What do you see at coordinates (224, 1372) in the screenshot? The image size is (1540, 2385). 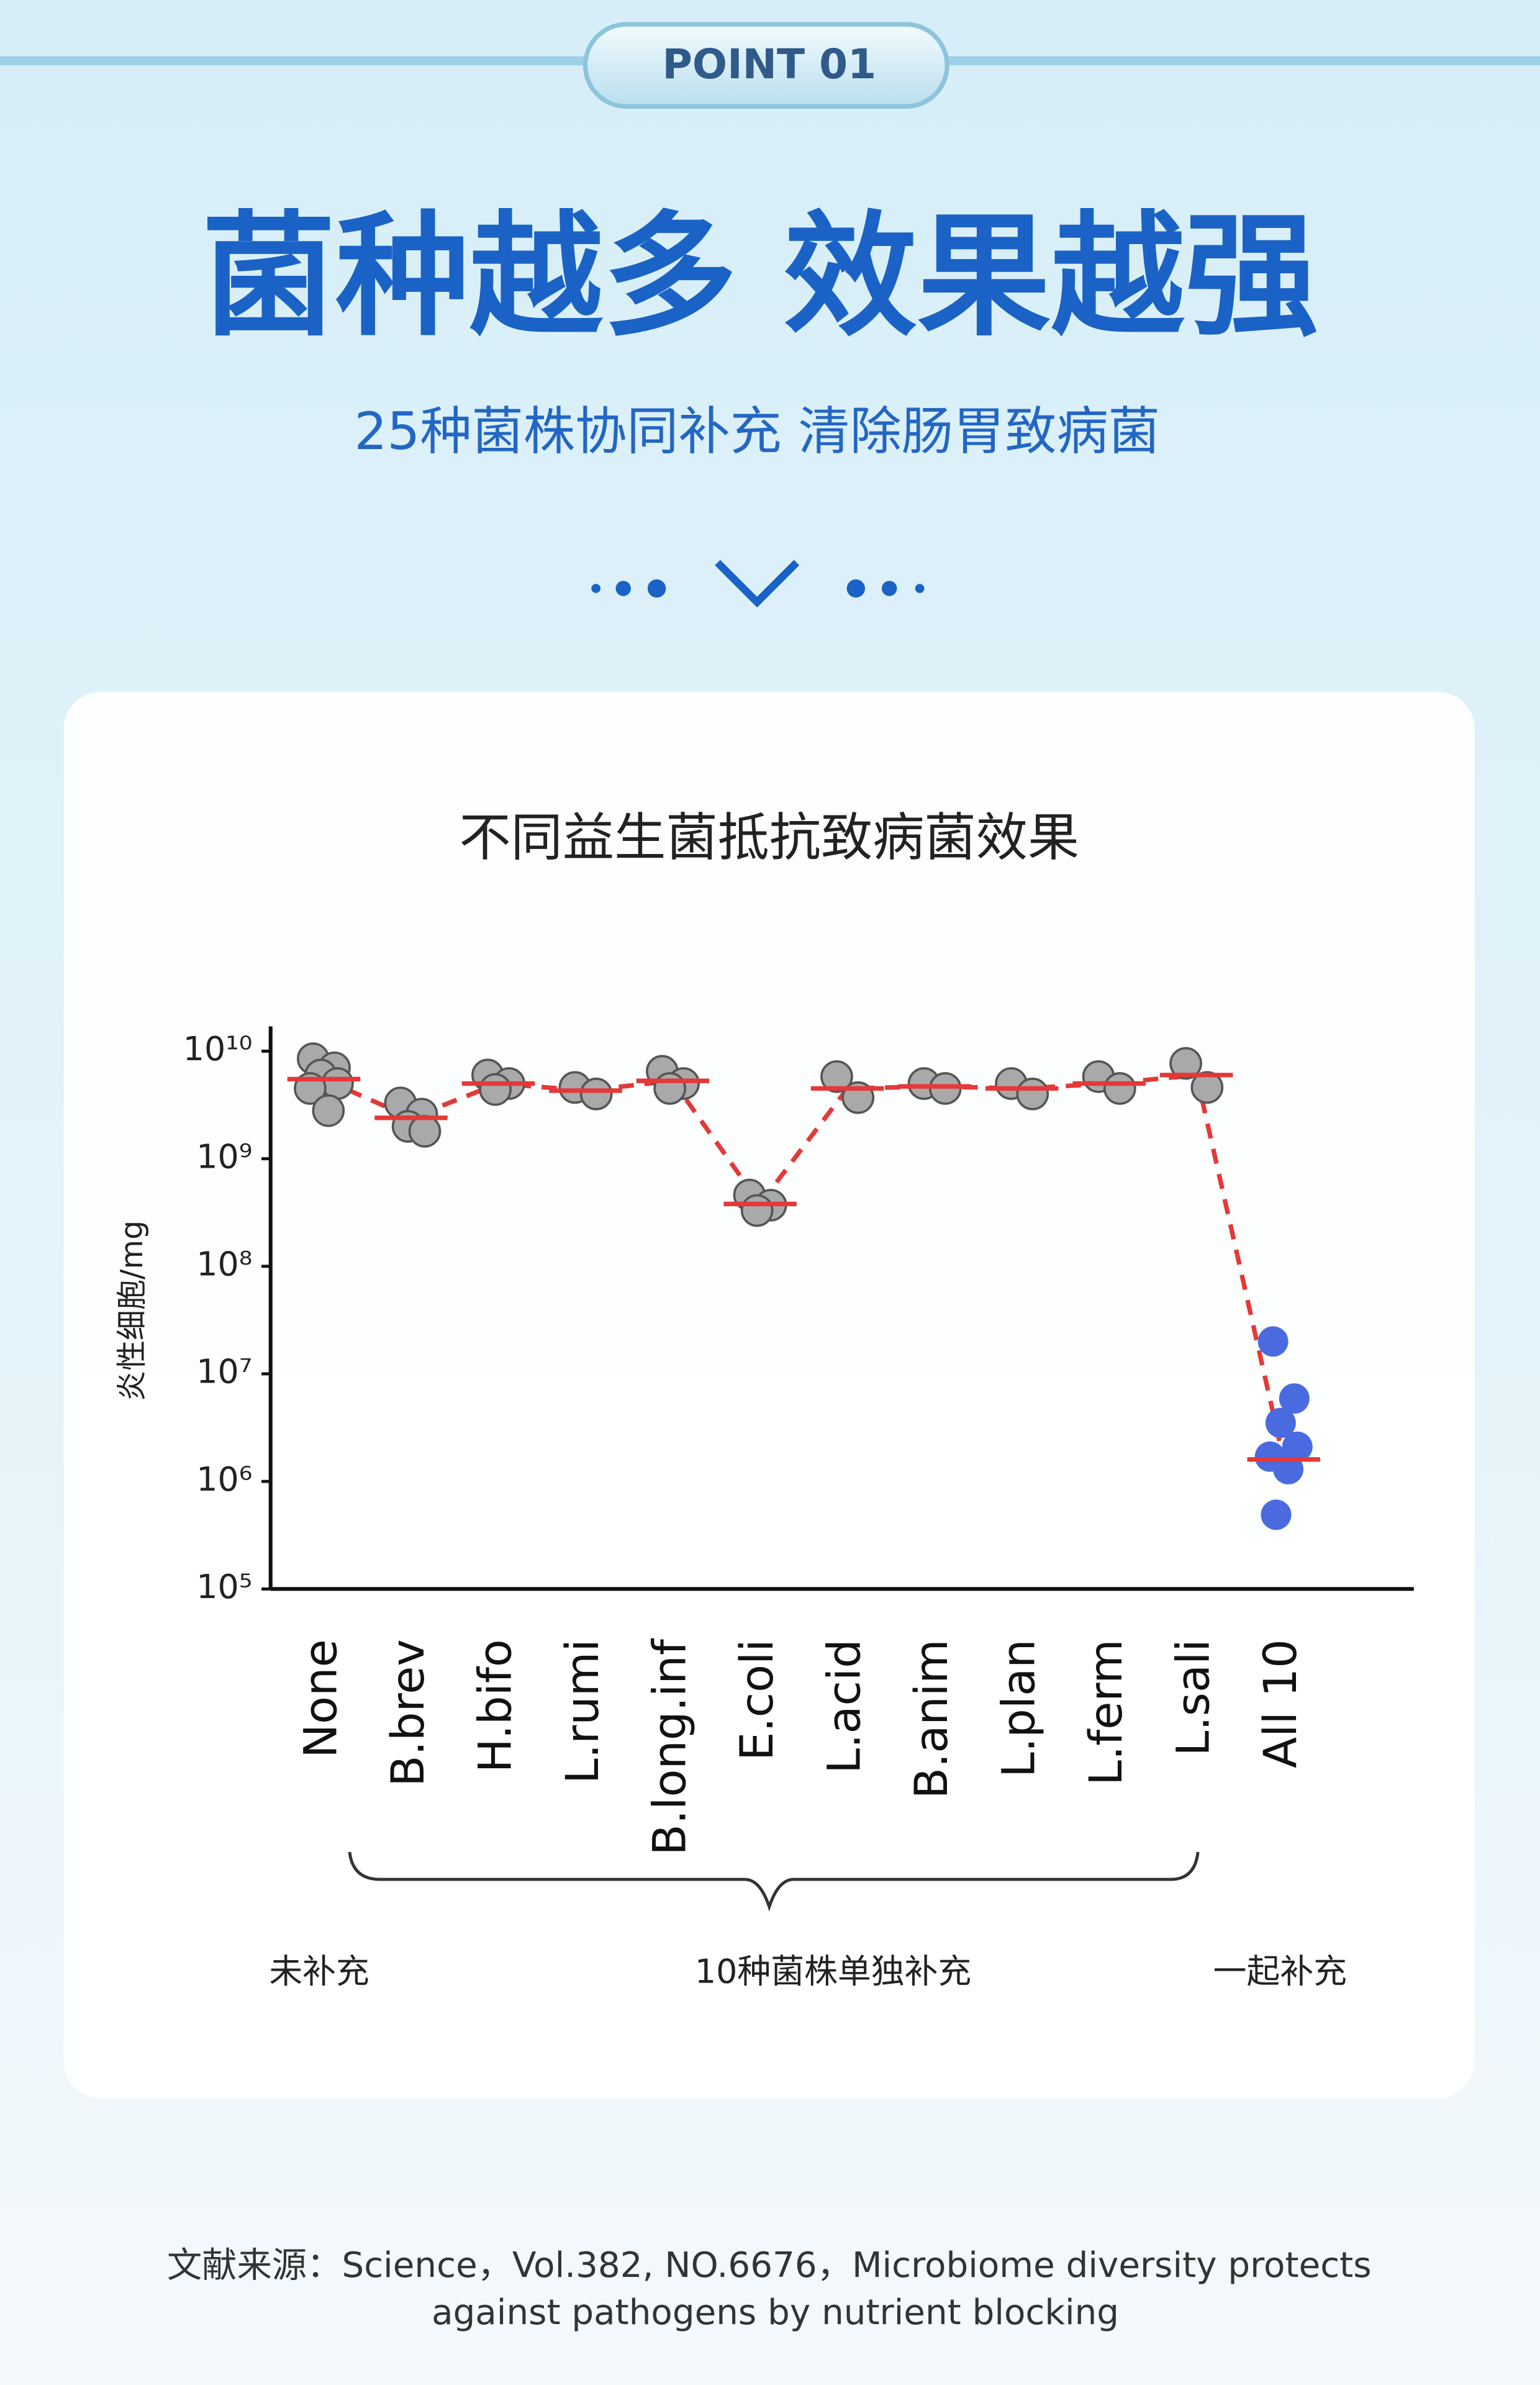 I see `y-tick-label: 10⁷` at bounding box center [224, 1372].